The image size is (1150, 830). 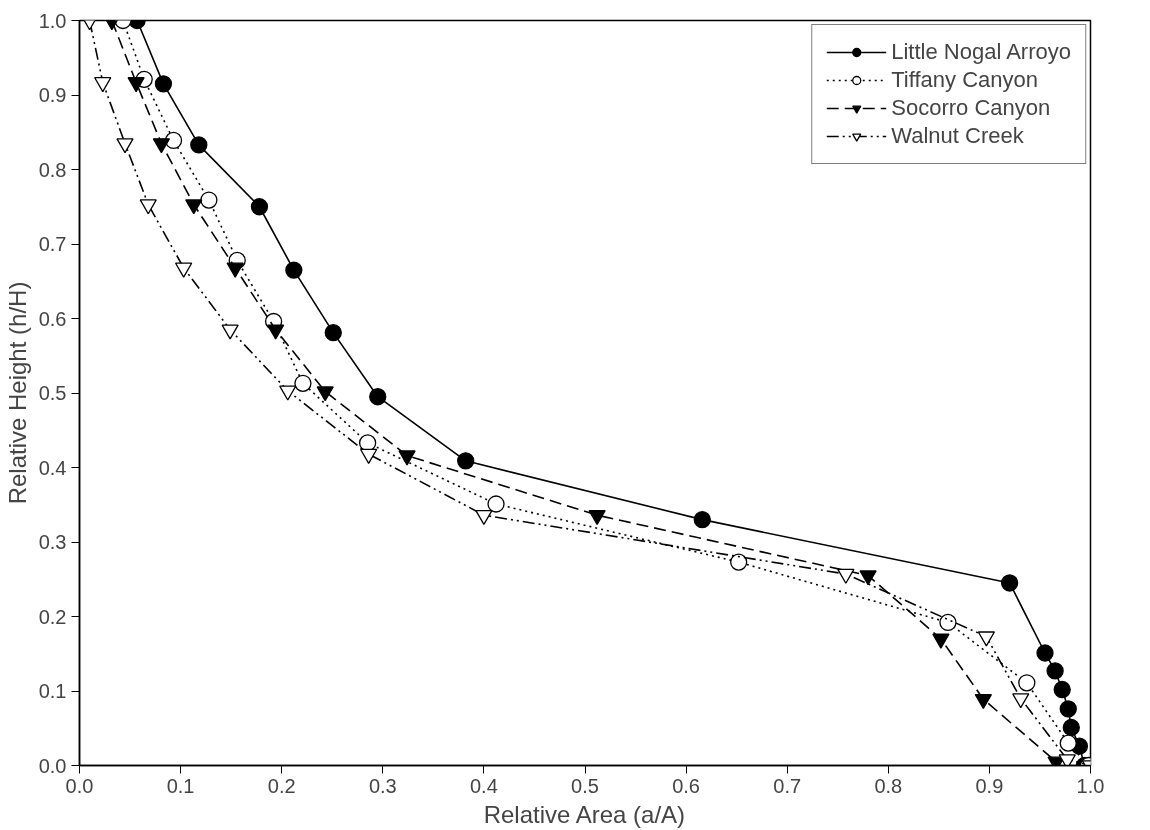 What do you see at coordinates (888, 785) in the screenshot?
I see `x-tick-label: 0.8` at bounding box center [888, 785].